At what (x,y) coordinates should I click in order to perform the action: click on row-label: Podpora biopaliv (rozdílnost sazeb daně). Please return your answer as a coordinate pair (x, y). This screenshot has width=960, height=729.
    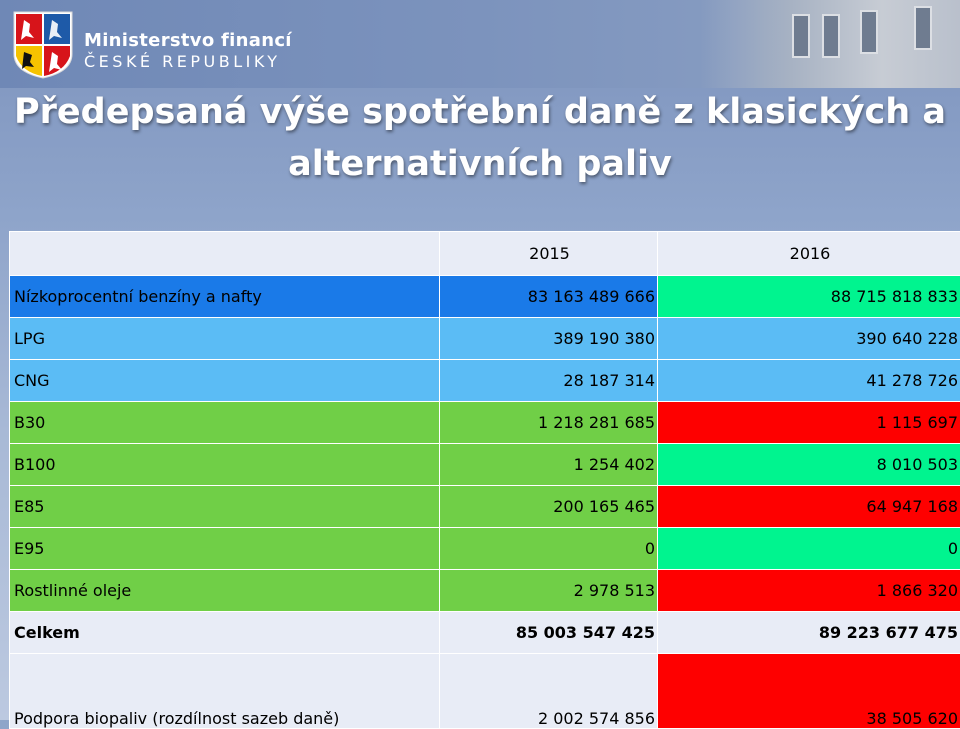
    Looking at the image, I should click on (225, 691).